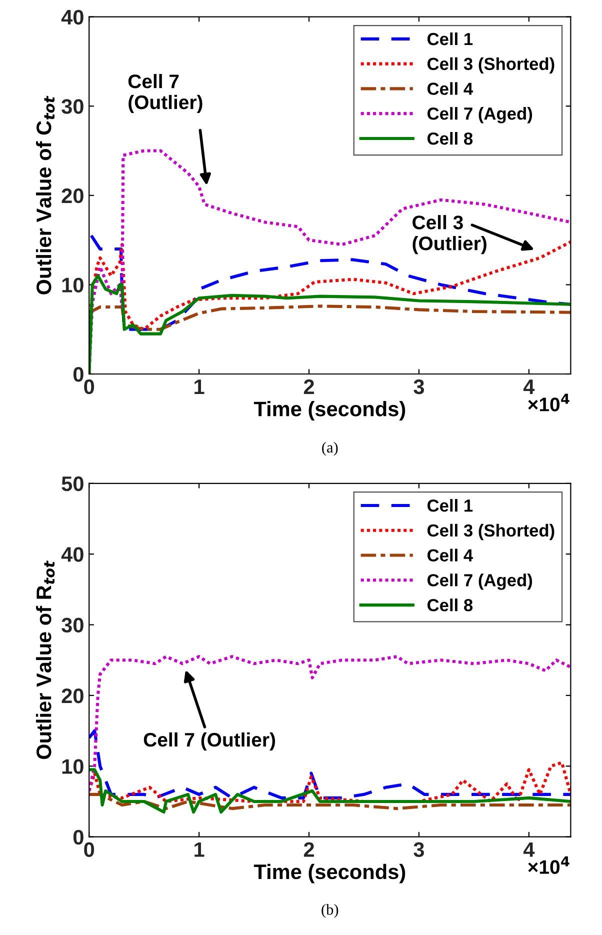  Describe the element at coordinates (45, 660) in the screenshot. I see `y-axis-title: Outlier Value of R$_{tot}$` at that location.